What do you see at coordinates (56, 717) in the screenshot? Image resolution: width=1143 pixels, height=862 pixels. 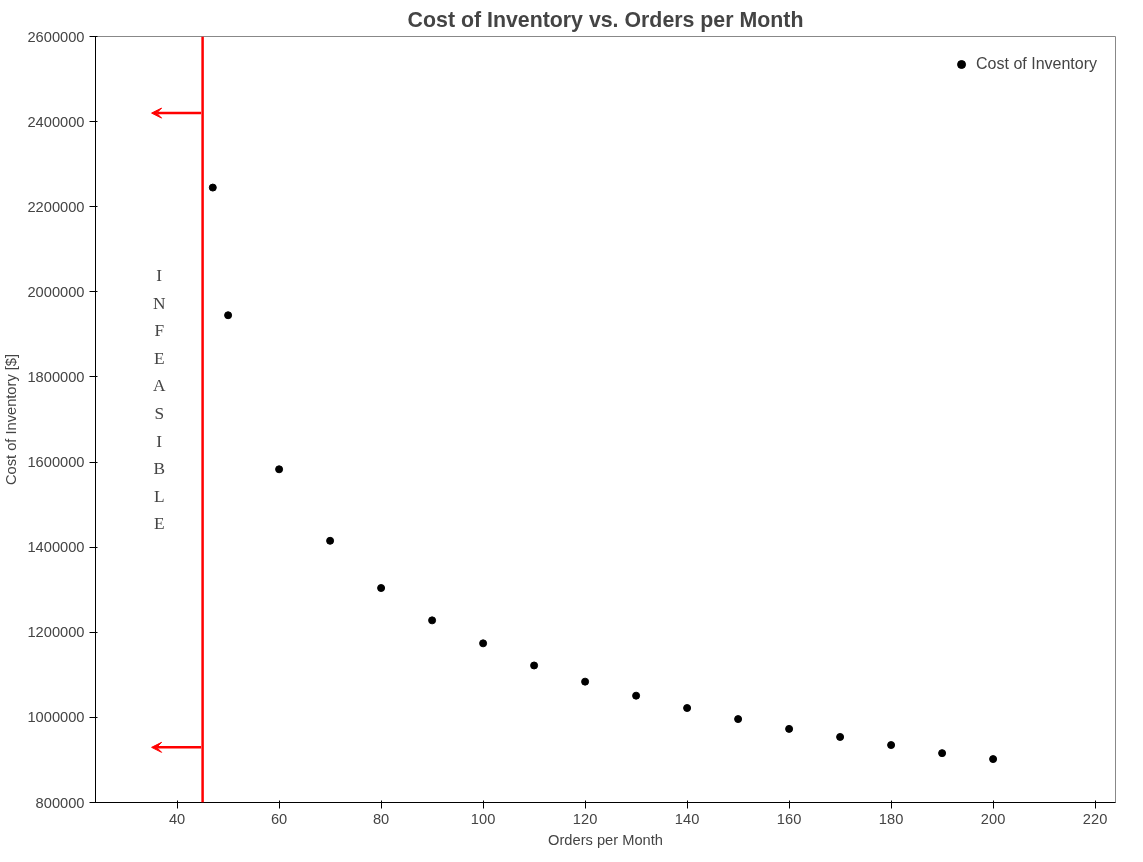 I see `y-tick-label: 1000000` at bounding box center [56, 717].